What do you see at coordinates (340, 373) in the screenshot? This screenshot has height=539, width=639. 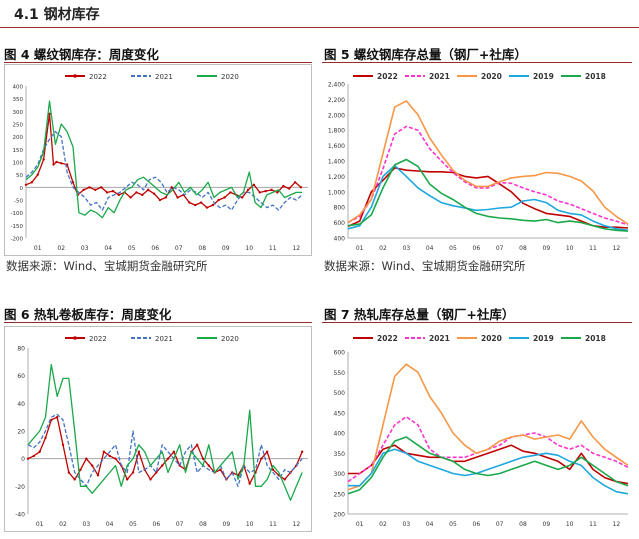 I see `y-tick-label: 550` at bounding box center [340, 373].